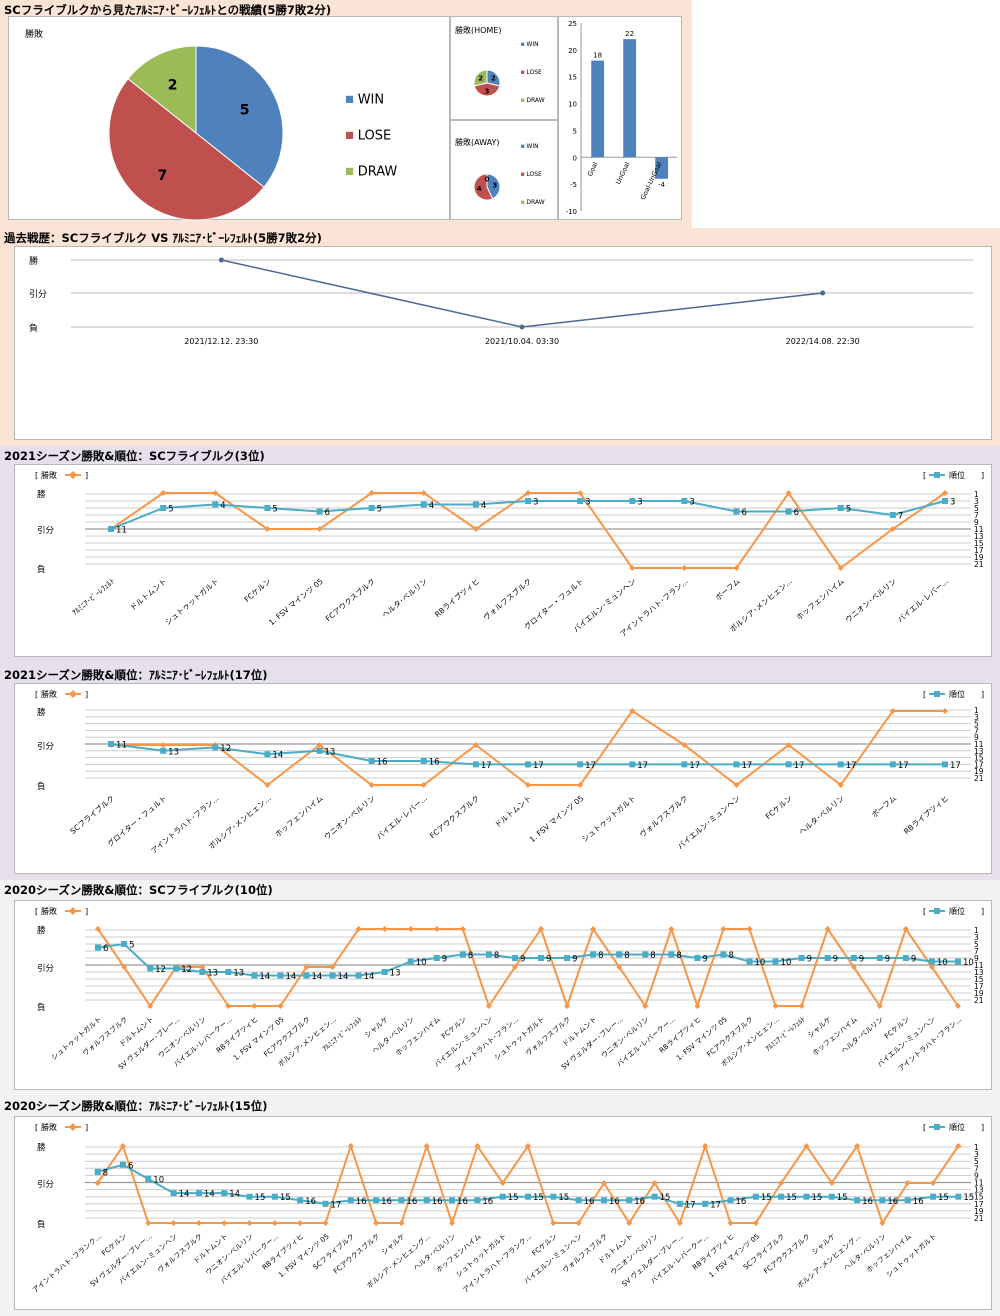 The width and height of the screenshot is (1000, 1316). What do you see at coordinates (86, 475) in the screenshot?
I see `legend-bracket: ]` at bounding box center [86, 475].